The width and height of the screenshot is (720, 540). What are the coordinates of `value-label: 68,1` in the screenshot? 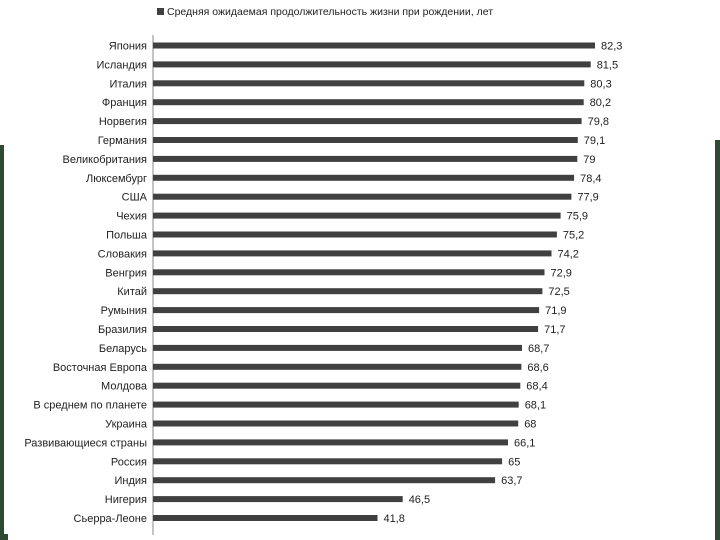 It's located at (535, 406).